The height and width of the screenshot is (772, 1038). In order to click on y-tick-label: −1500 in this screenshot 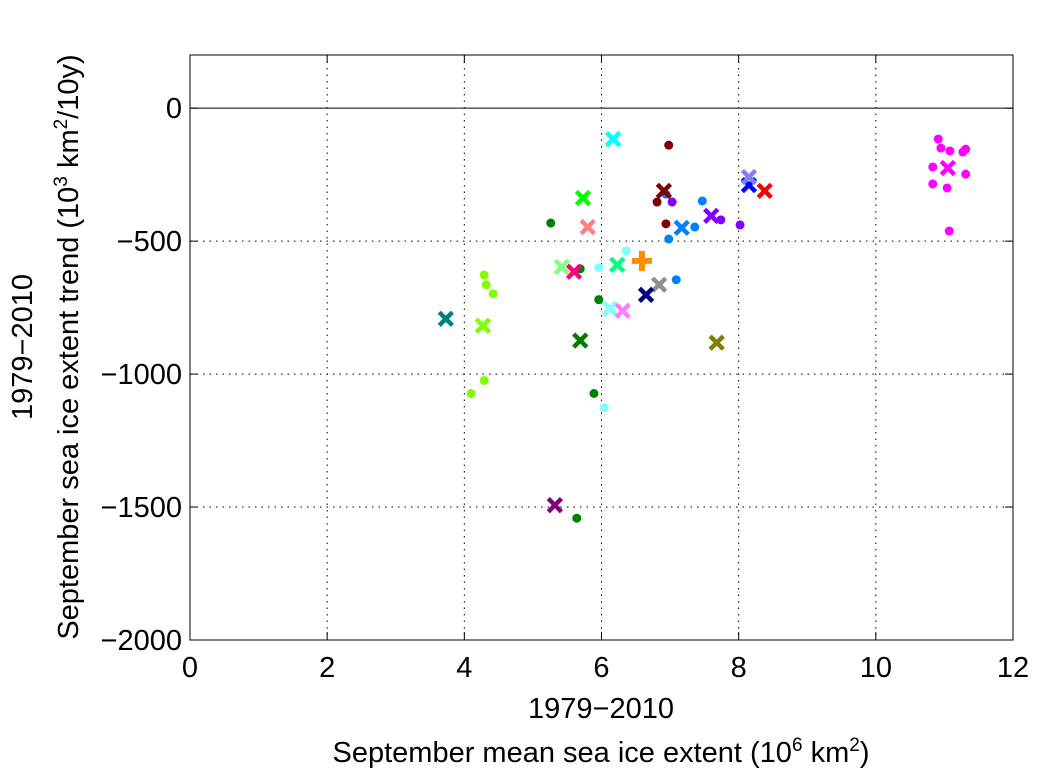, I will do `click(141, 508)`.